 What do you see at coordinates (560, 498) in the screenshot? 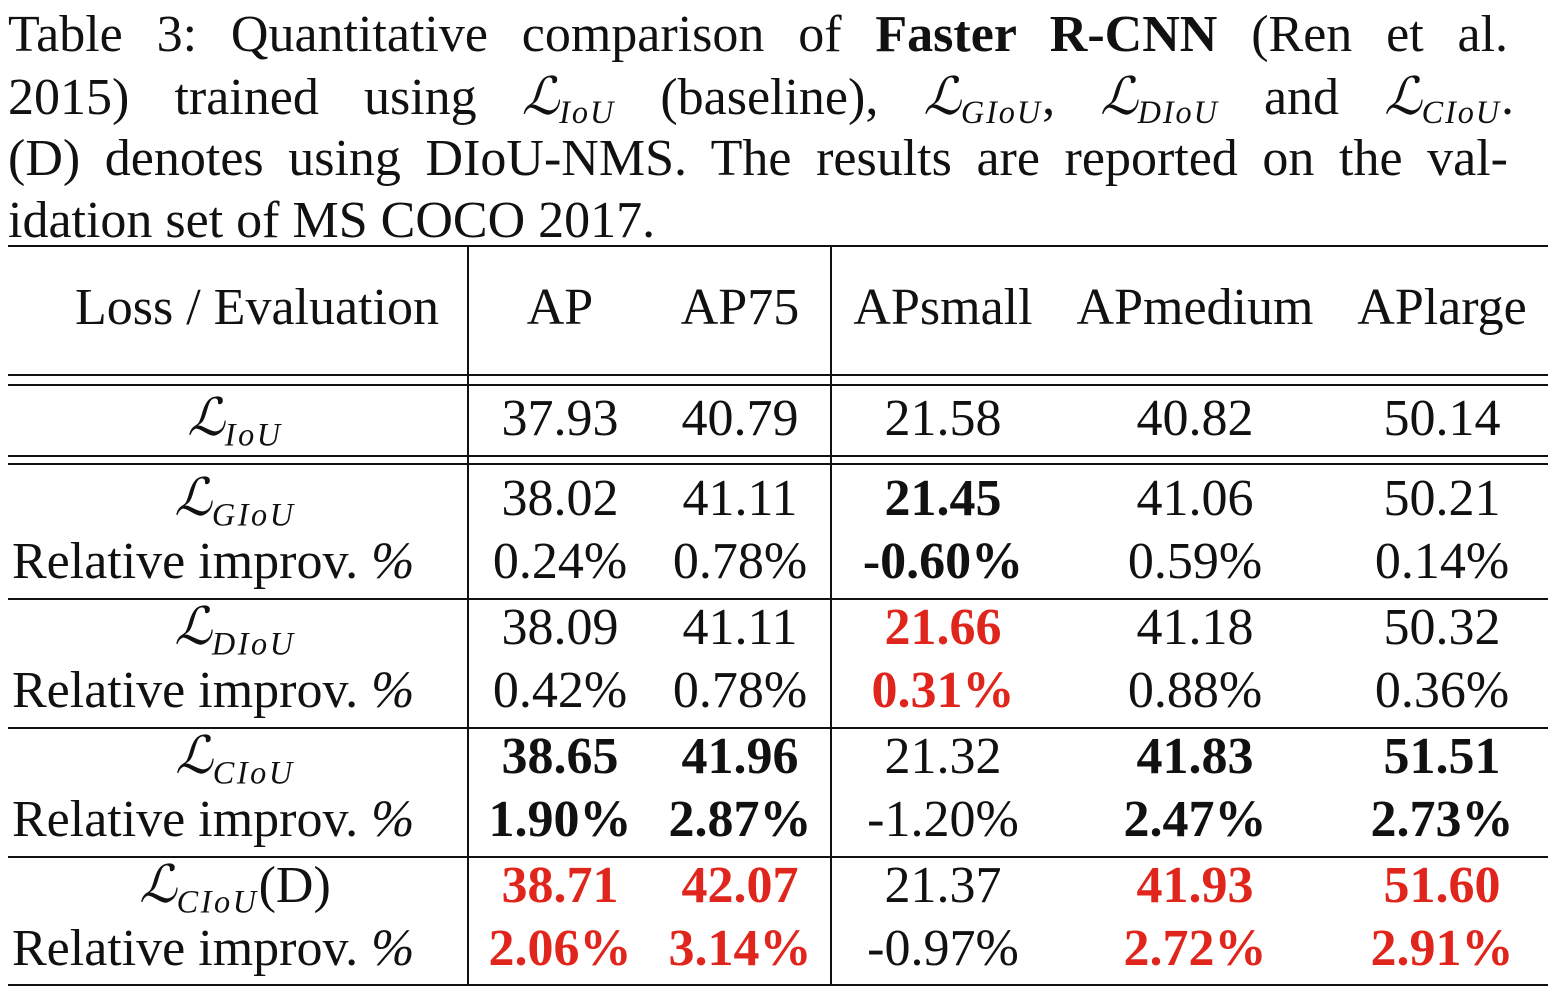
I see `metric-value: 38.02` at bounding box center [560, 498].